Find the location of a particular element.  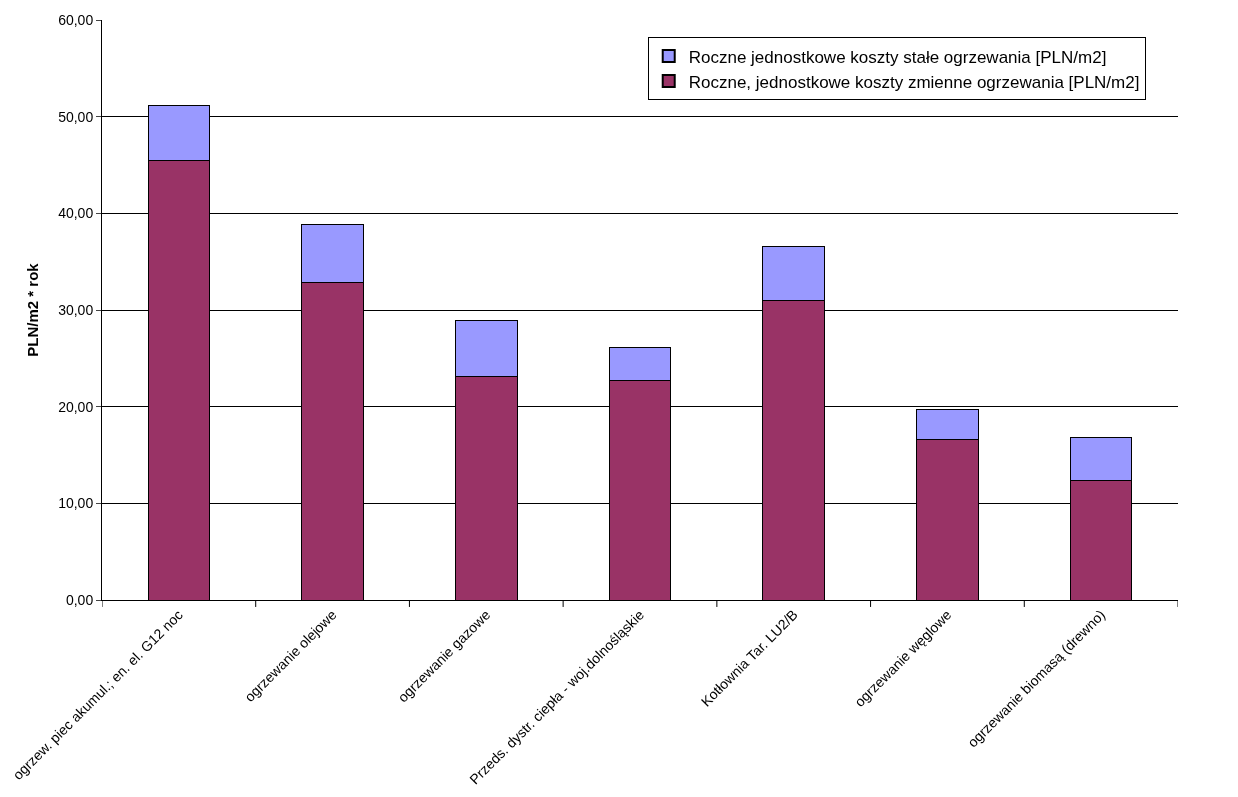

y-axis-title: PLN/m2 * rok is located at coordinates (33, 309).